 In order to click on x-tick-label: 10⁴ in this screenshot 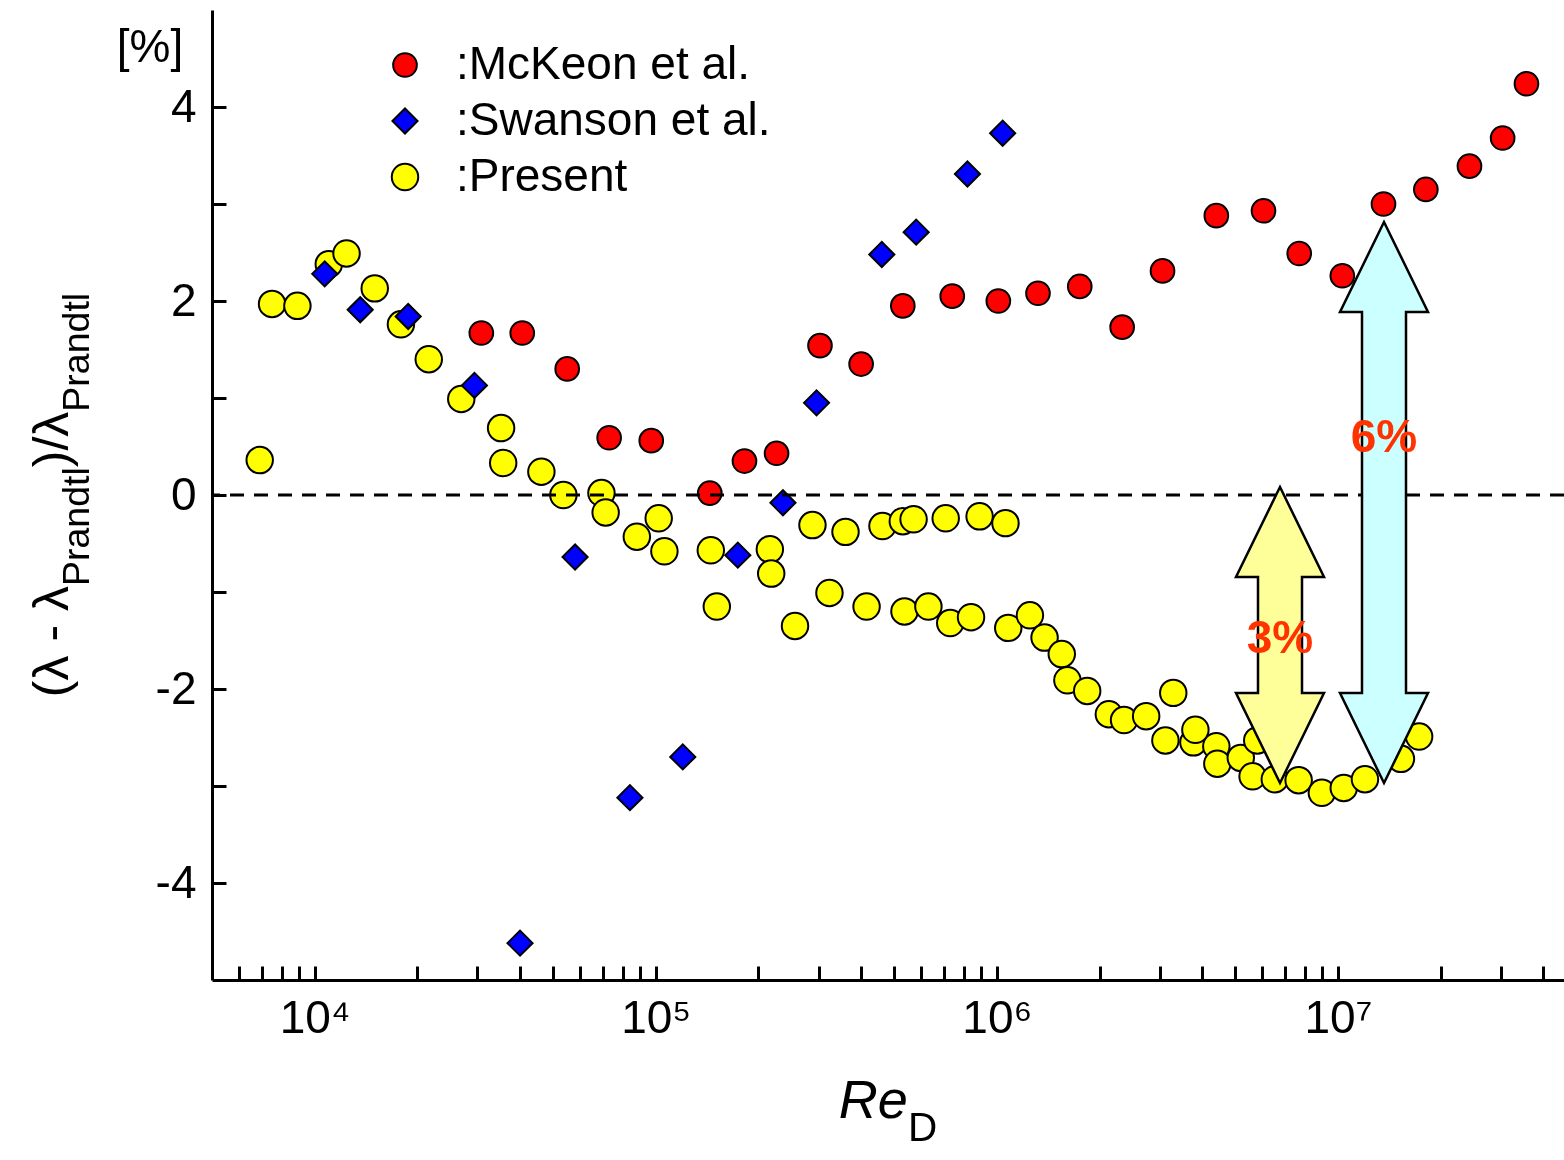, I will do `click(315, 1016)`.